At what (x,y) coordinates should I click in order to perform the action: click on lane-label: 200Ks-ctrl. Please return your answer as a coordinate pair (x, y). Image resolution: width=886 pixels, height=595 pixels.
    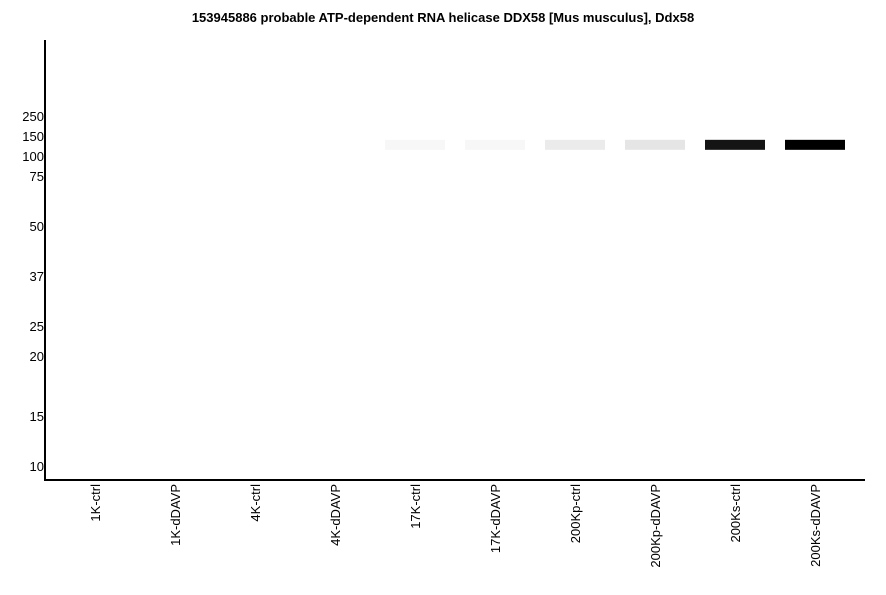
    Looking at the image, I should click on (735, 513).